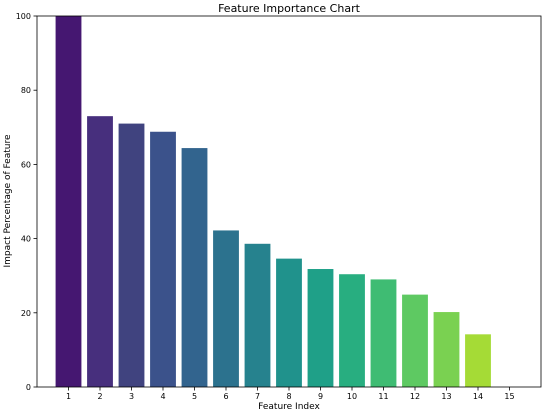  I want to click on y-tick-label: 80, so click(26, 90).